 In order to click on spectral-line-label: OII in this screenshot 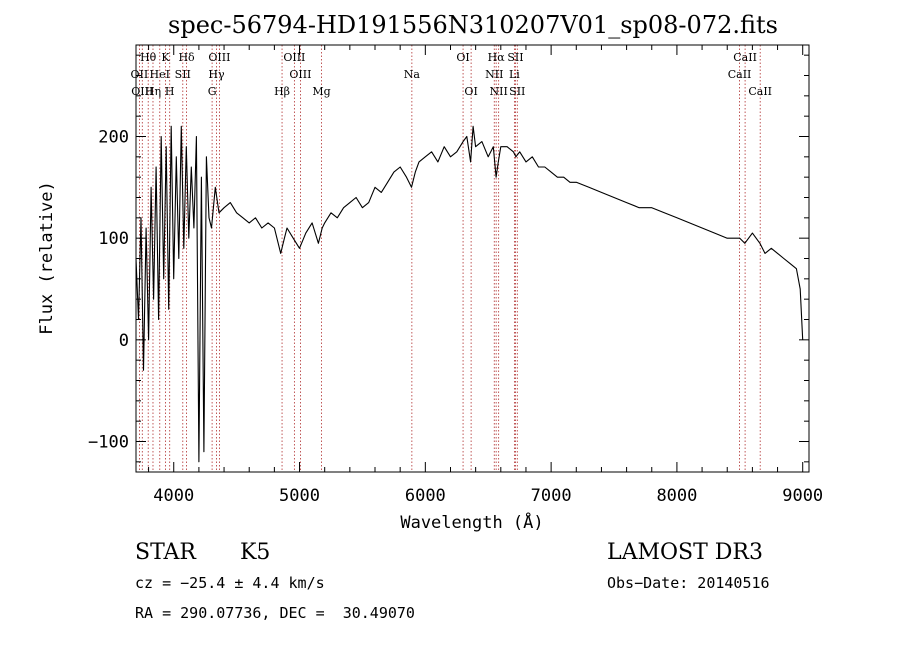, I will do `click(140, 74)`.